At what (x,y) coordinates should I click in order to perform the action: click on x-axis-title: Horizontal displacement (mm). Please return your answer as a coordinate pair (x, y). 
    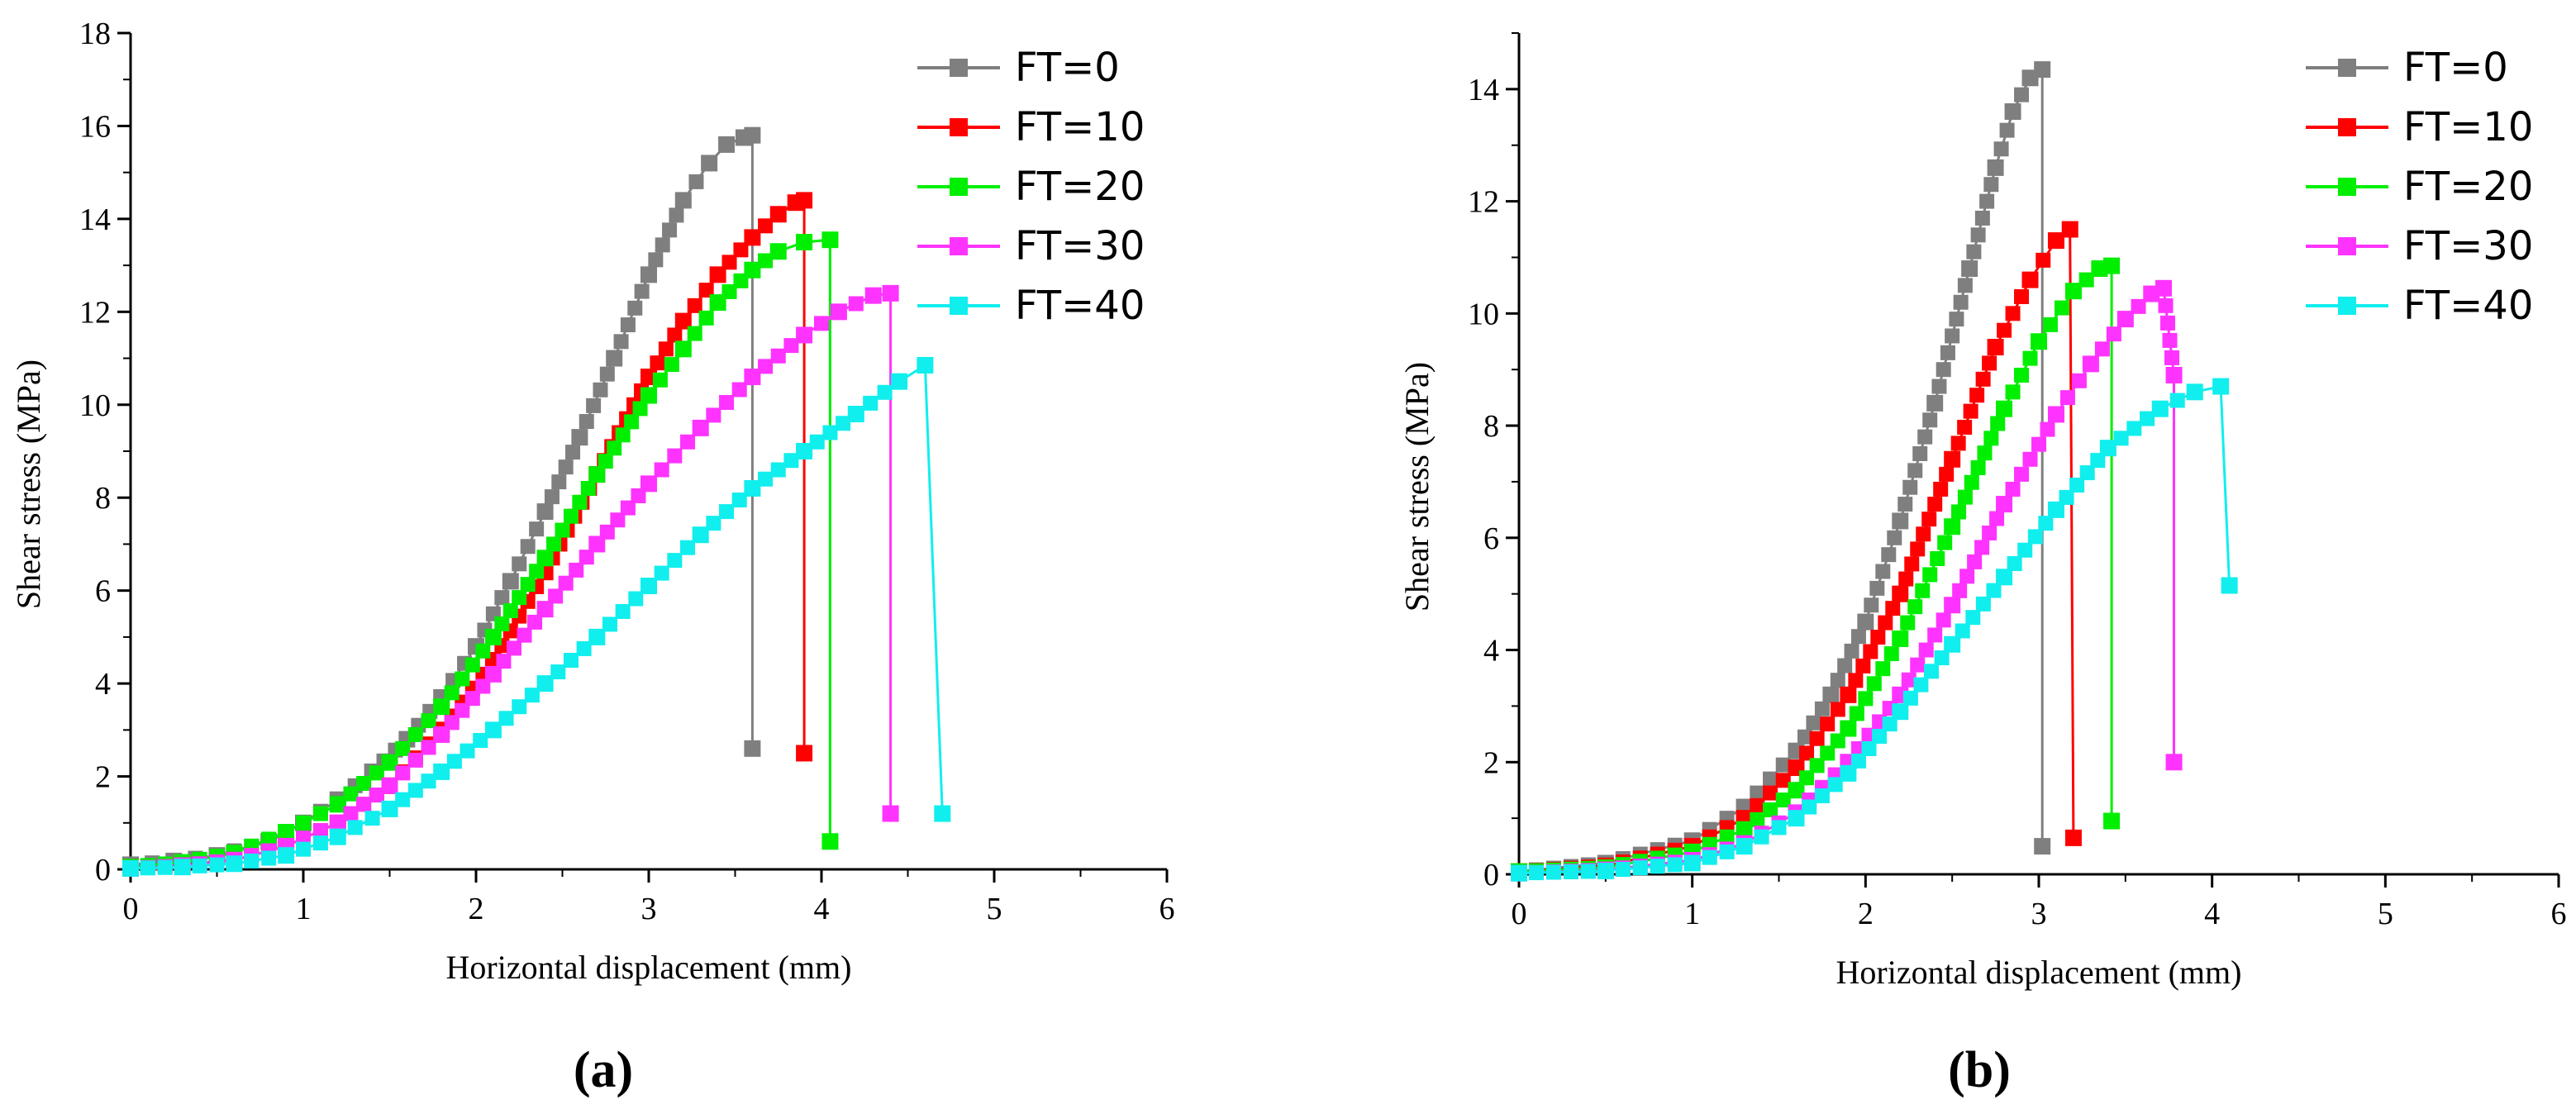
    Looking at the image, I should click on (2039, 972).